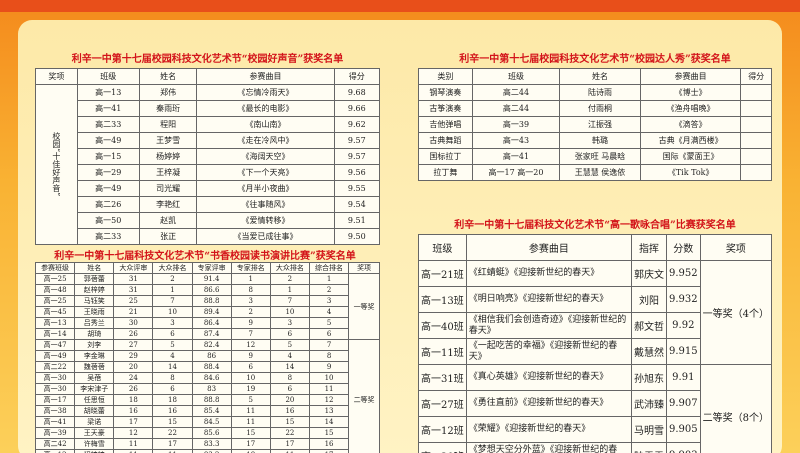 Image resolution: width=800 pixels, height=453 pixels. What do you see at coordinates (683, 247) in the screenshot?
I see `header-cell: 分数` at bounding box center [683, 247].